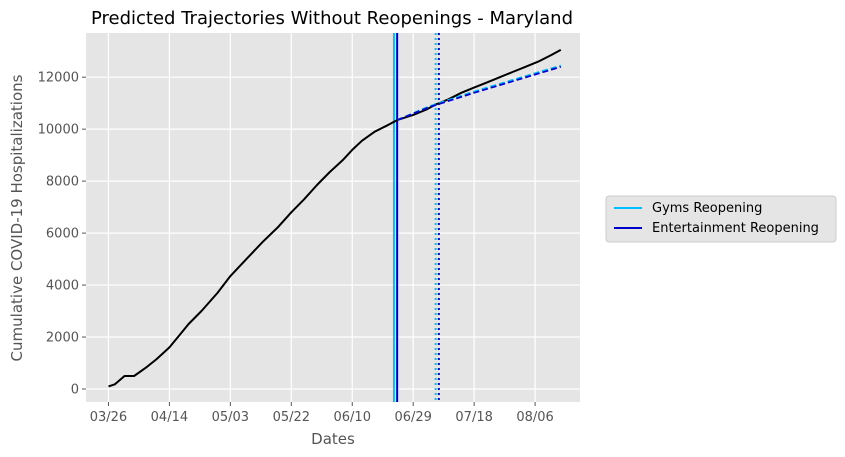  What do you see at coordinates (707, 208) in the screenshot?
I see `legend-label-gyms: Gyms Reopening` at bounding box center [707, 208].